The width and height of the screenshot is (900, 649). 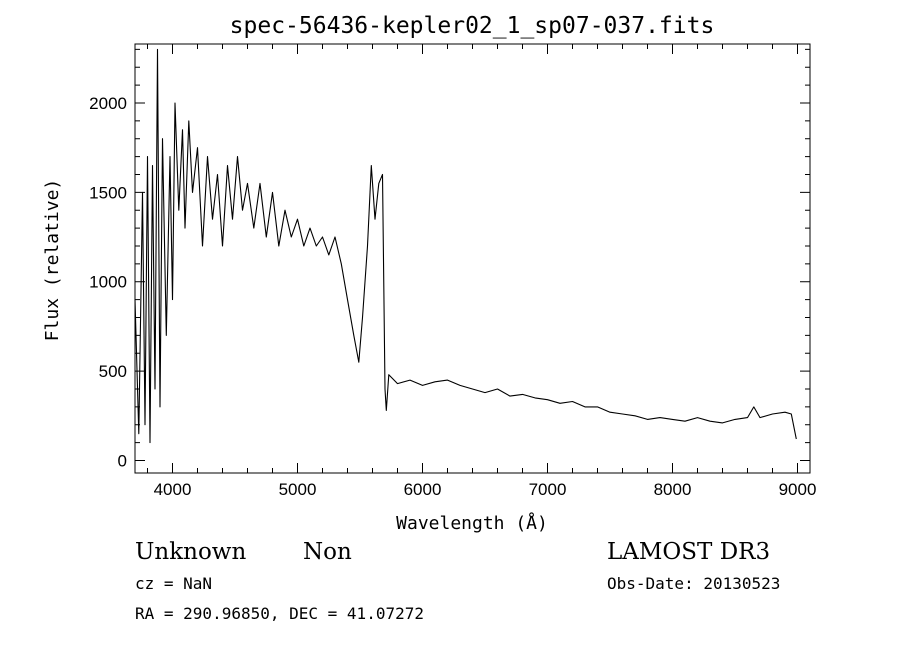 What do you see at coordinates (174, 583) in the screenshot?
I see `redshift-label: cz = NaN` at bounding box center [174, 583].